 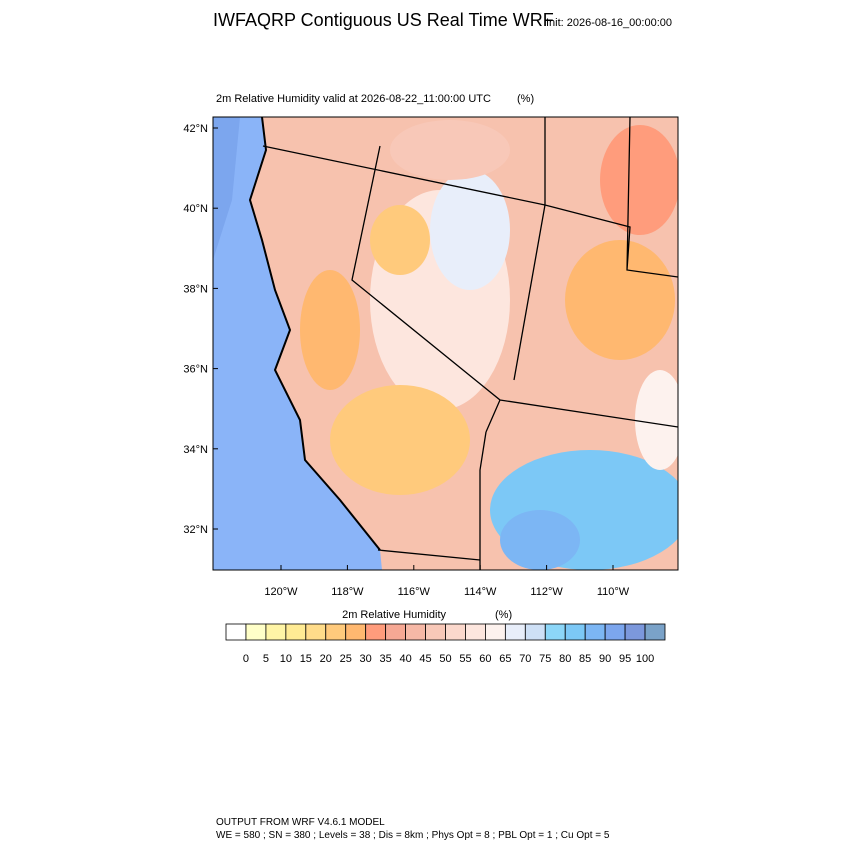 I want to click on lon-label: 110°W, so click(x=613, y=592).